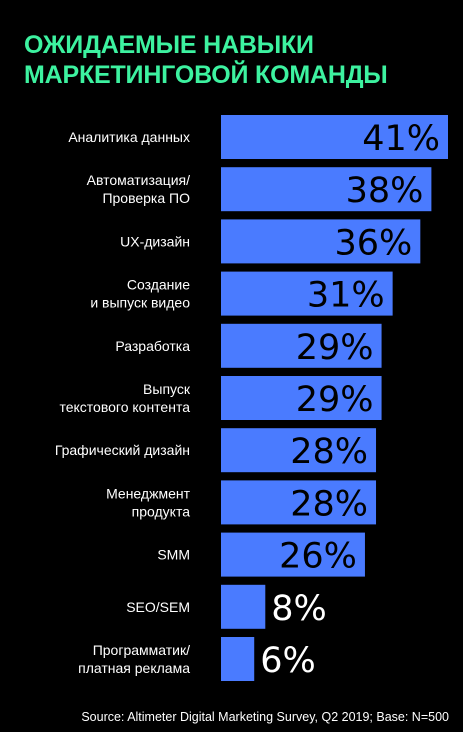 The image size is (463, 732). I want to click on chart-title-line-1: ОЖИДАЕМЫЕ НАВЫКИ, so click(169, 45).